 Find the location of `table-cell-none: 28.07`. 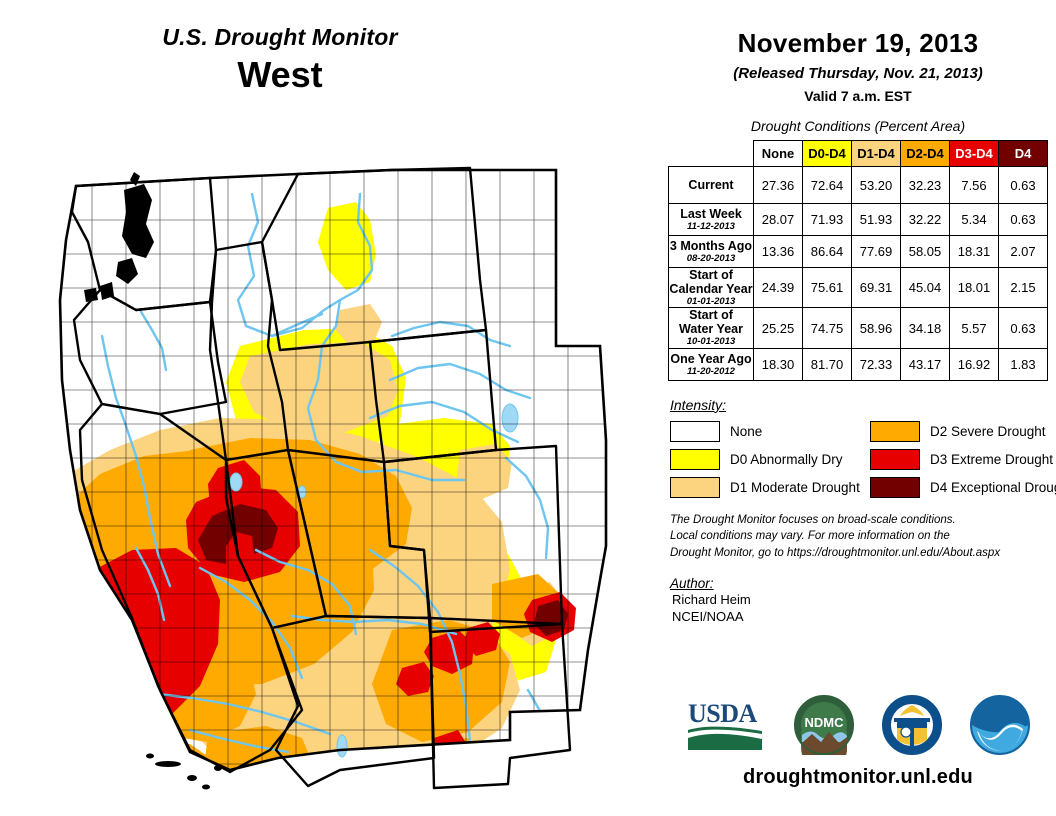

table-cell-none: 28.07 is located at coordinates (778, 219).